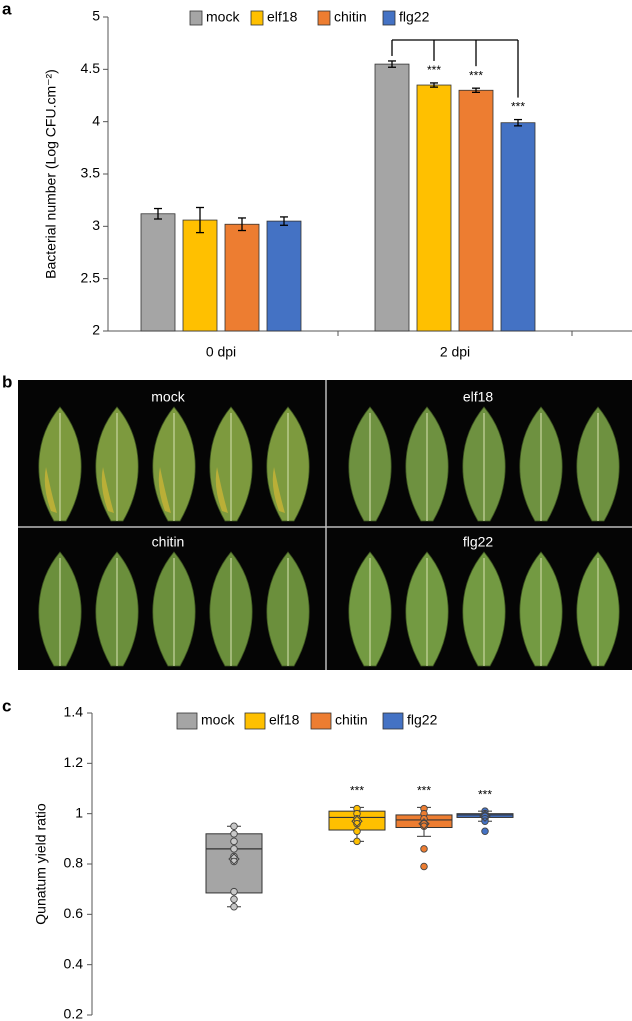 This screenshot has height=1021, width=632. What do you see at coordinates (221, 352) in the screenshot?
I see `x-tick-label: 0 dpi` at bounding box center [221, 352].